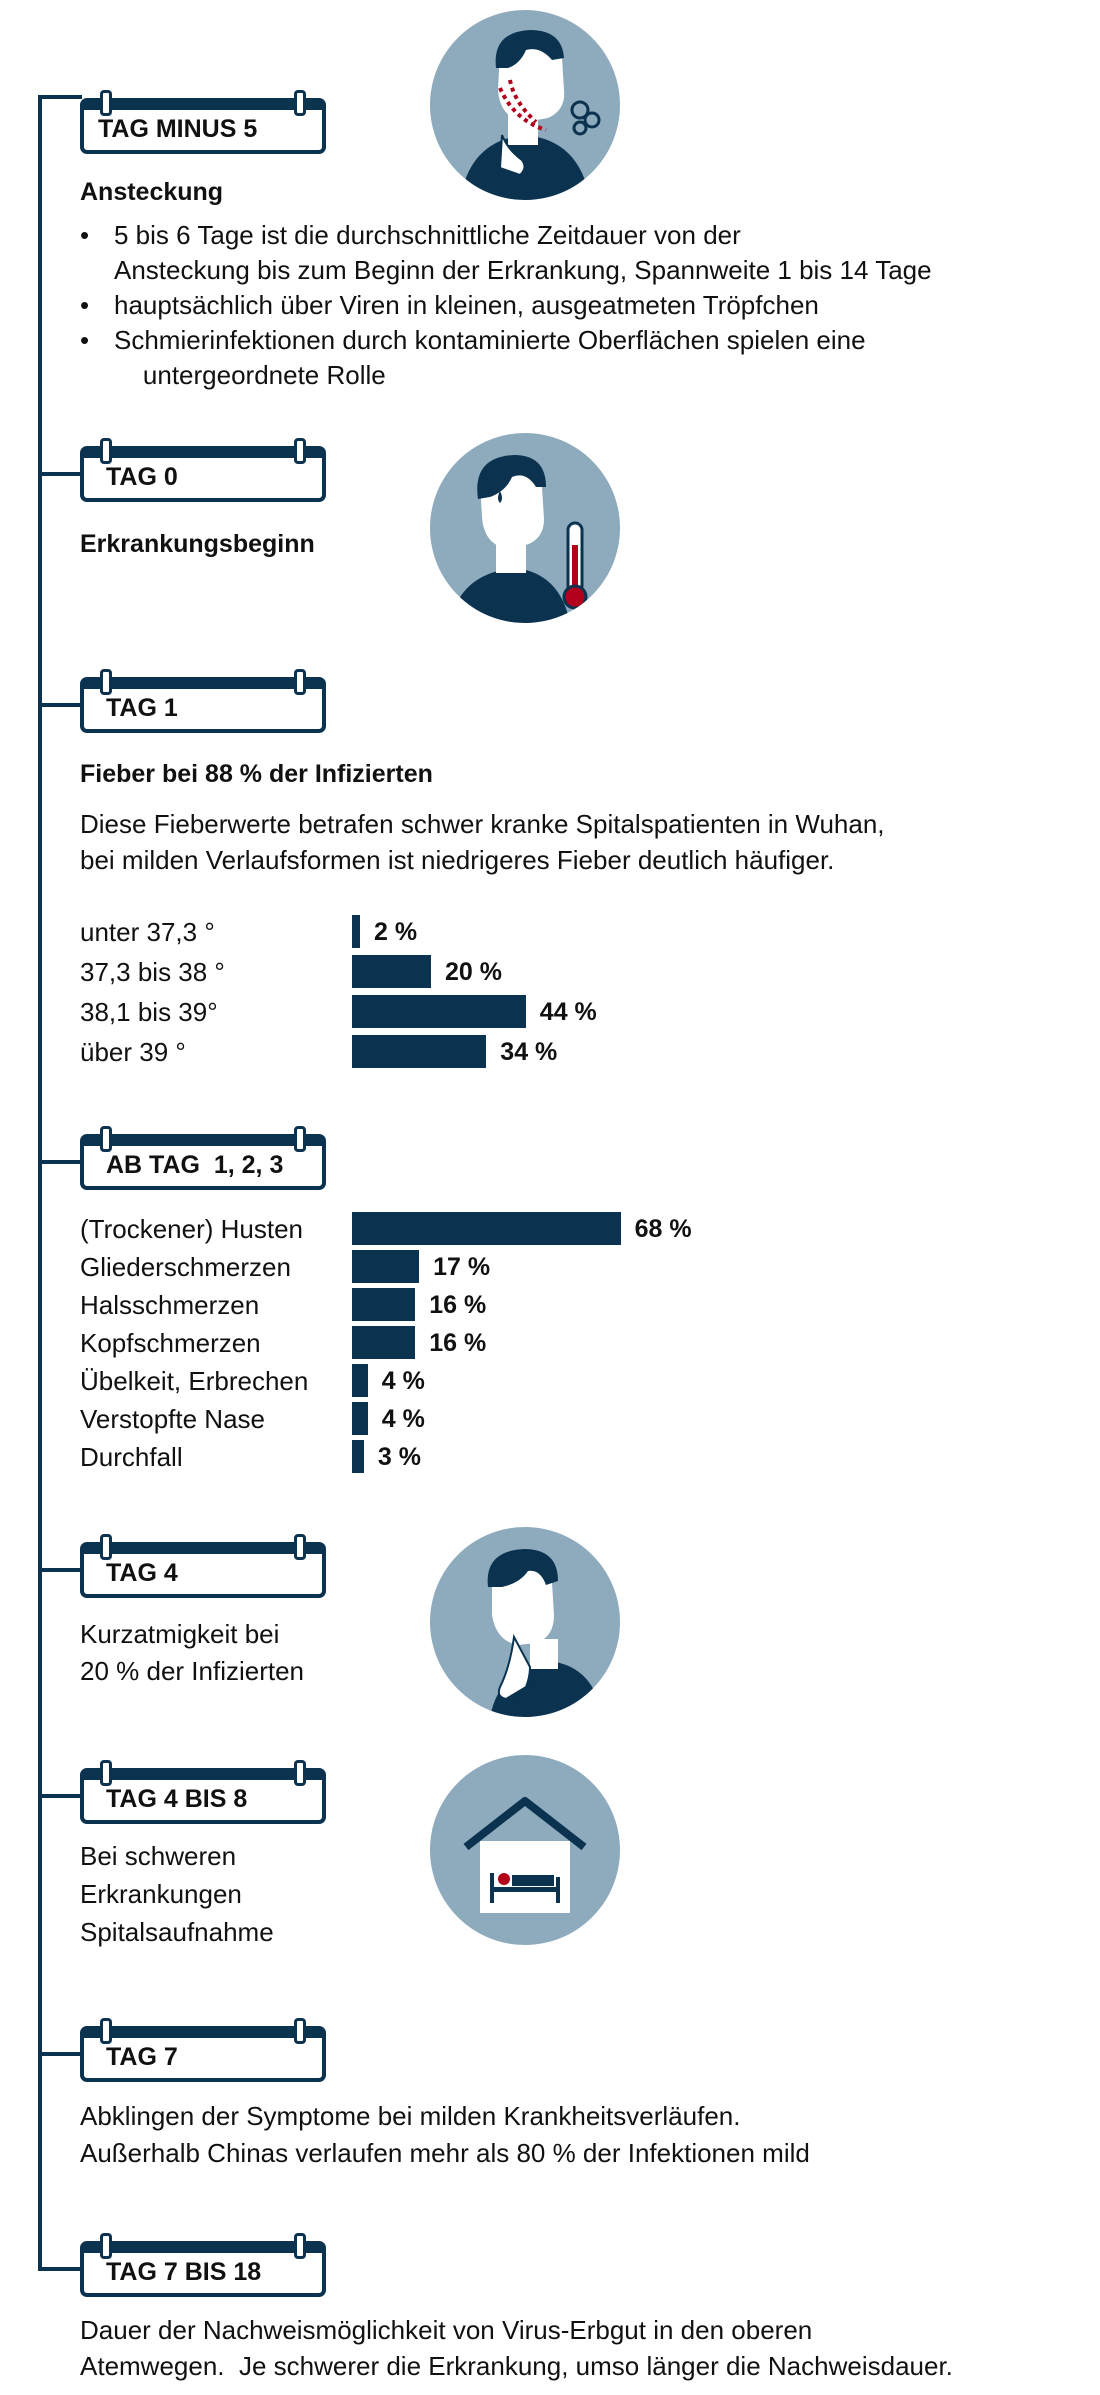 This screenshot has width=1100, height=2395. I want to click on badge-label: TAG 4 BIS 8, so click(177, 1799).